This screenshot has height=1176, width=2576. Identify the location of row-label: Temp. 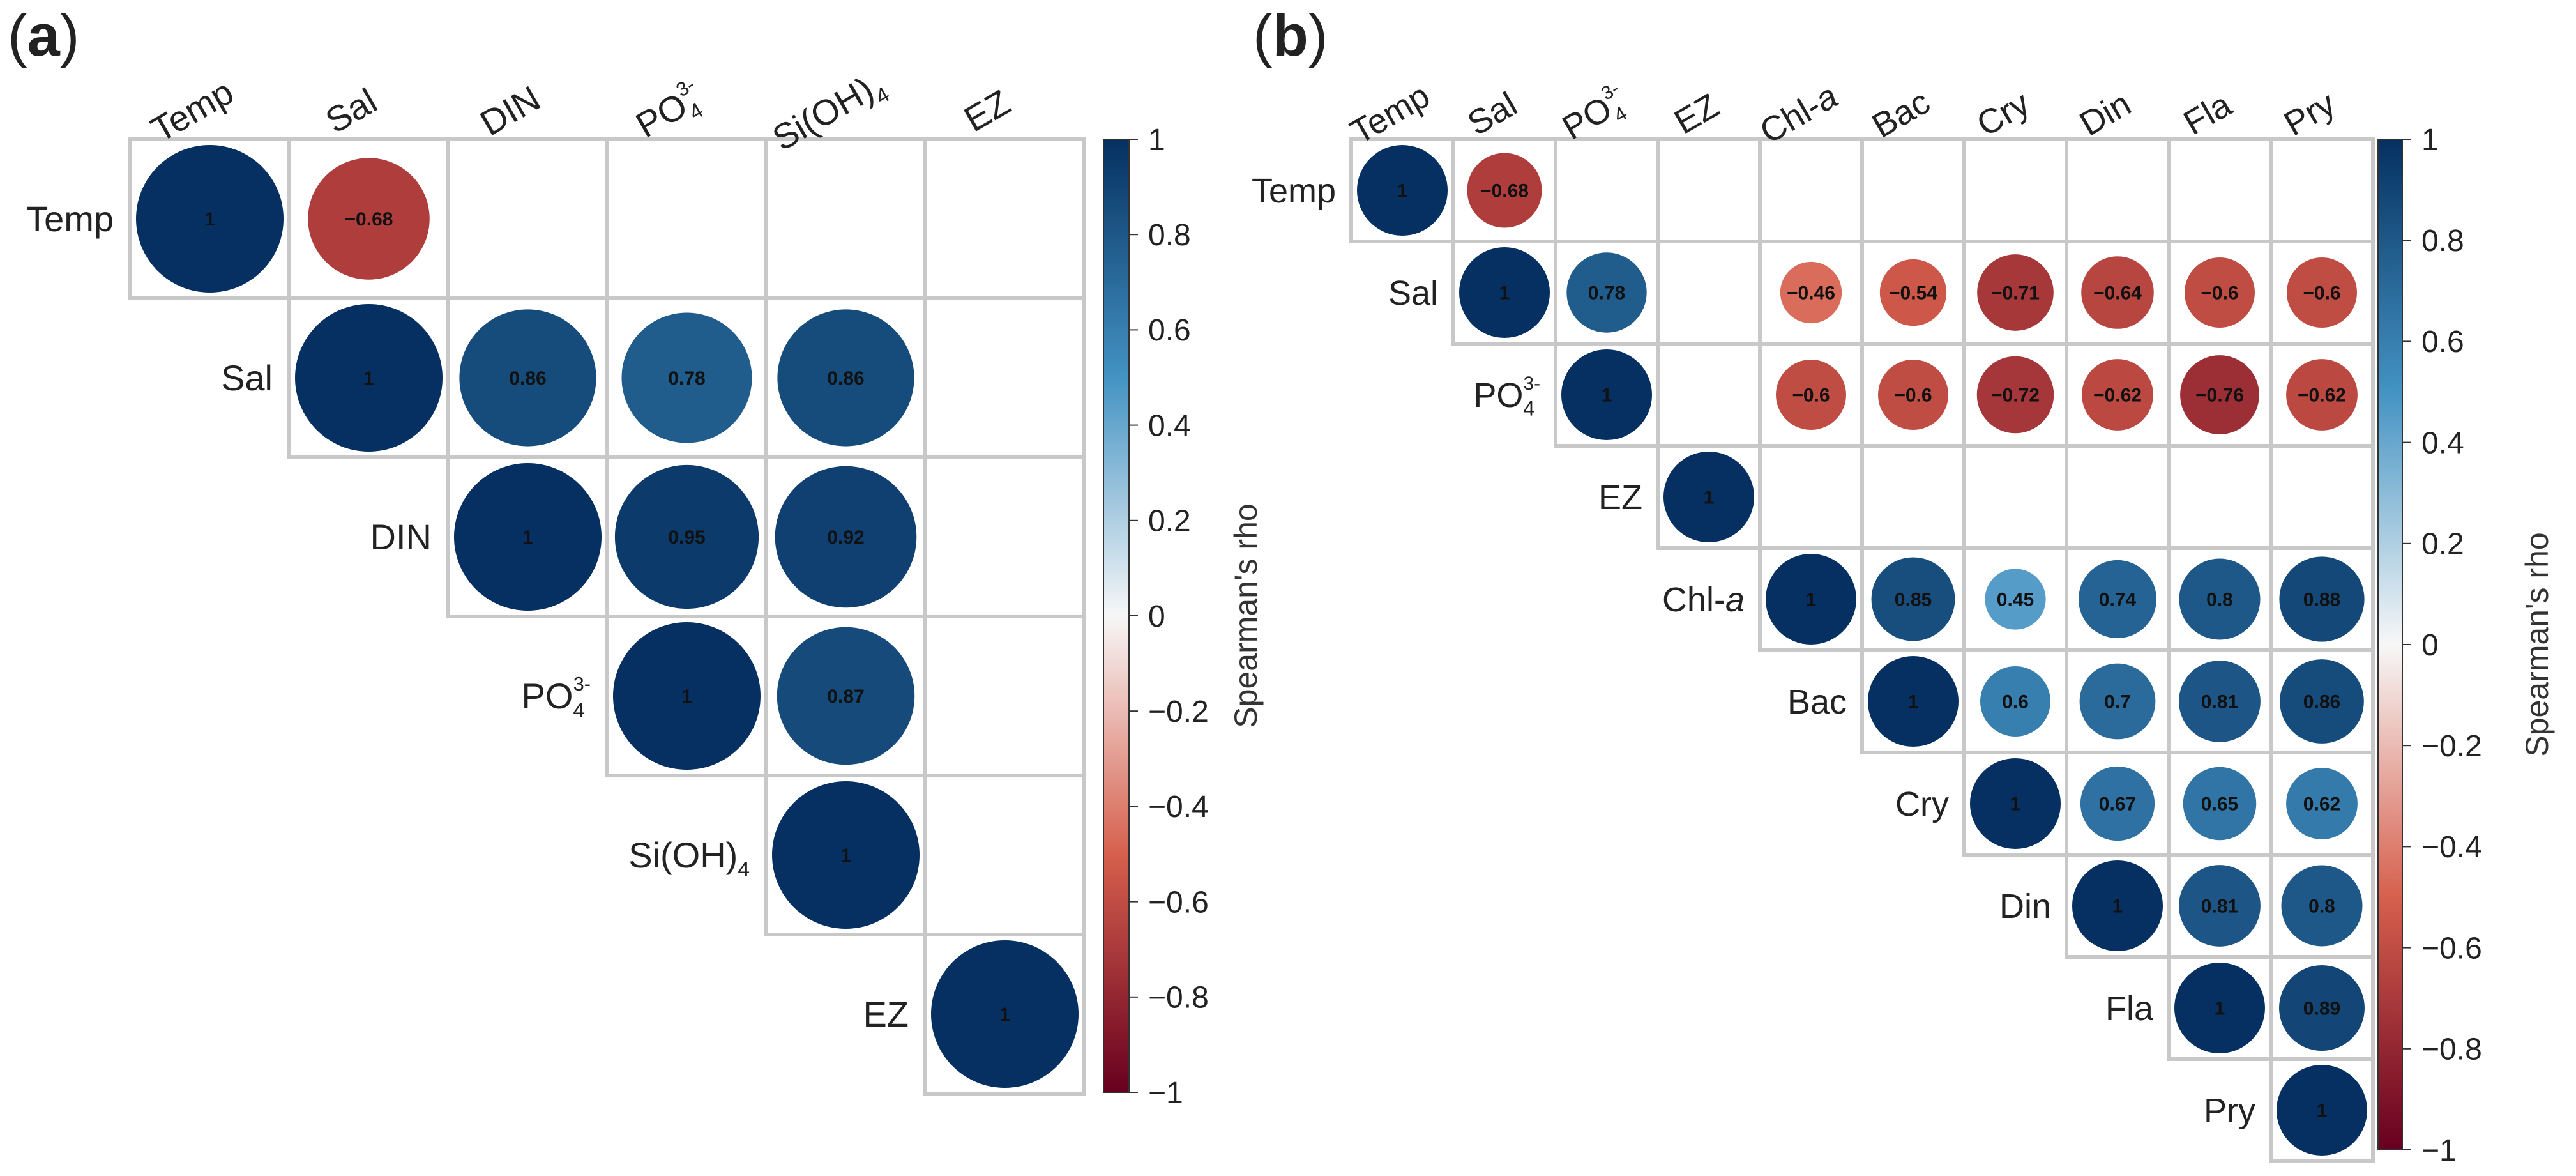
(70, 219).